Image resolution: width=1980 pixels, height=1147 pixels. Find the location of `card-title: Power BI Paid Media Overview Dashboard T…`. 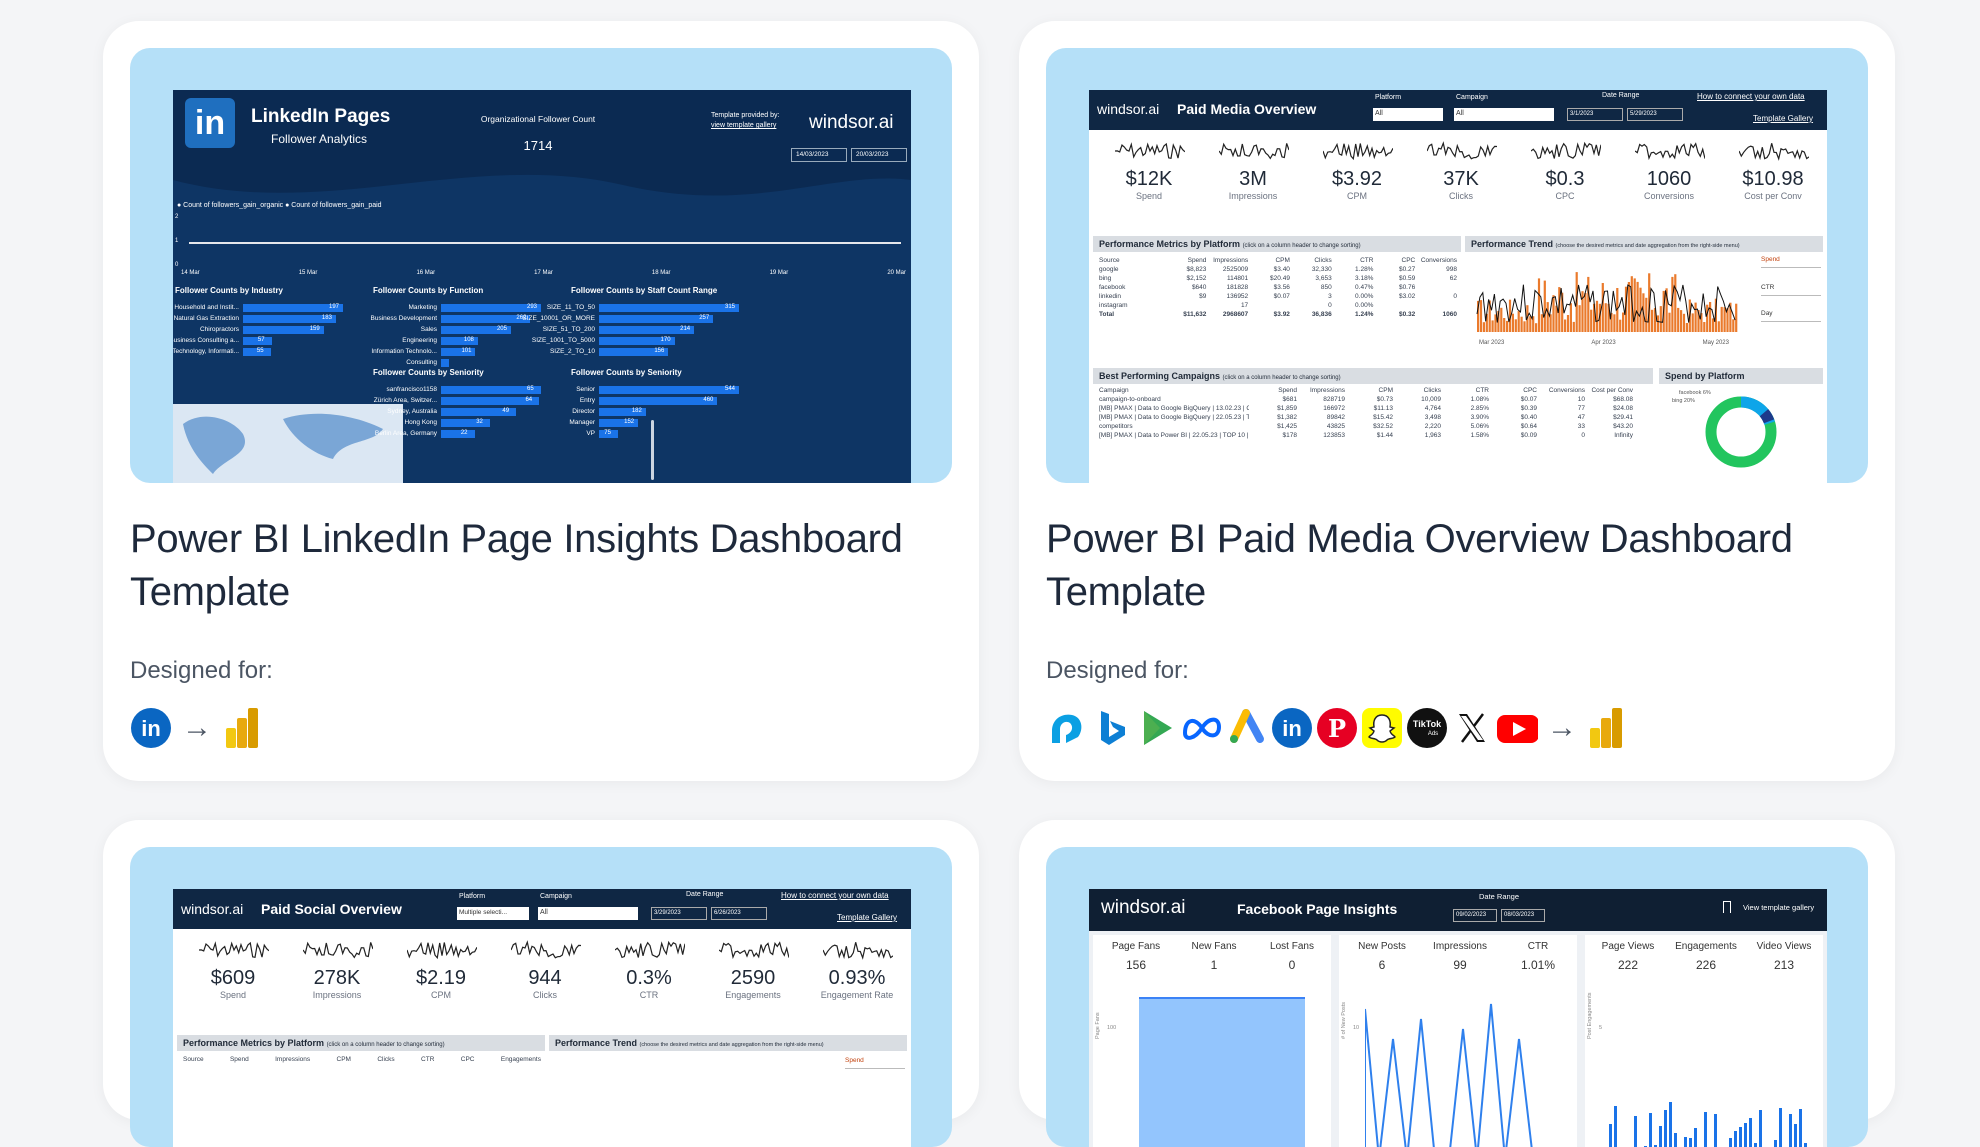

card-title: Power BI Paid Media Overview Dashboard T… is located at coordinates (1446, 566).